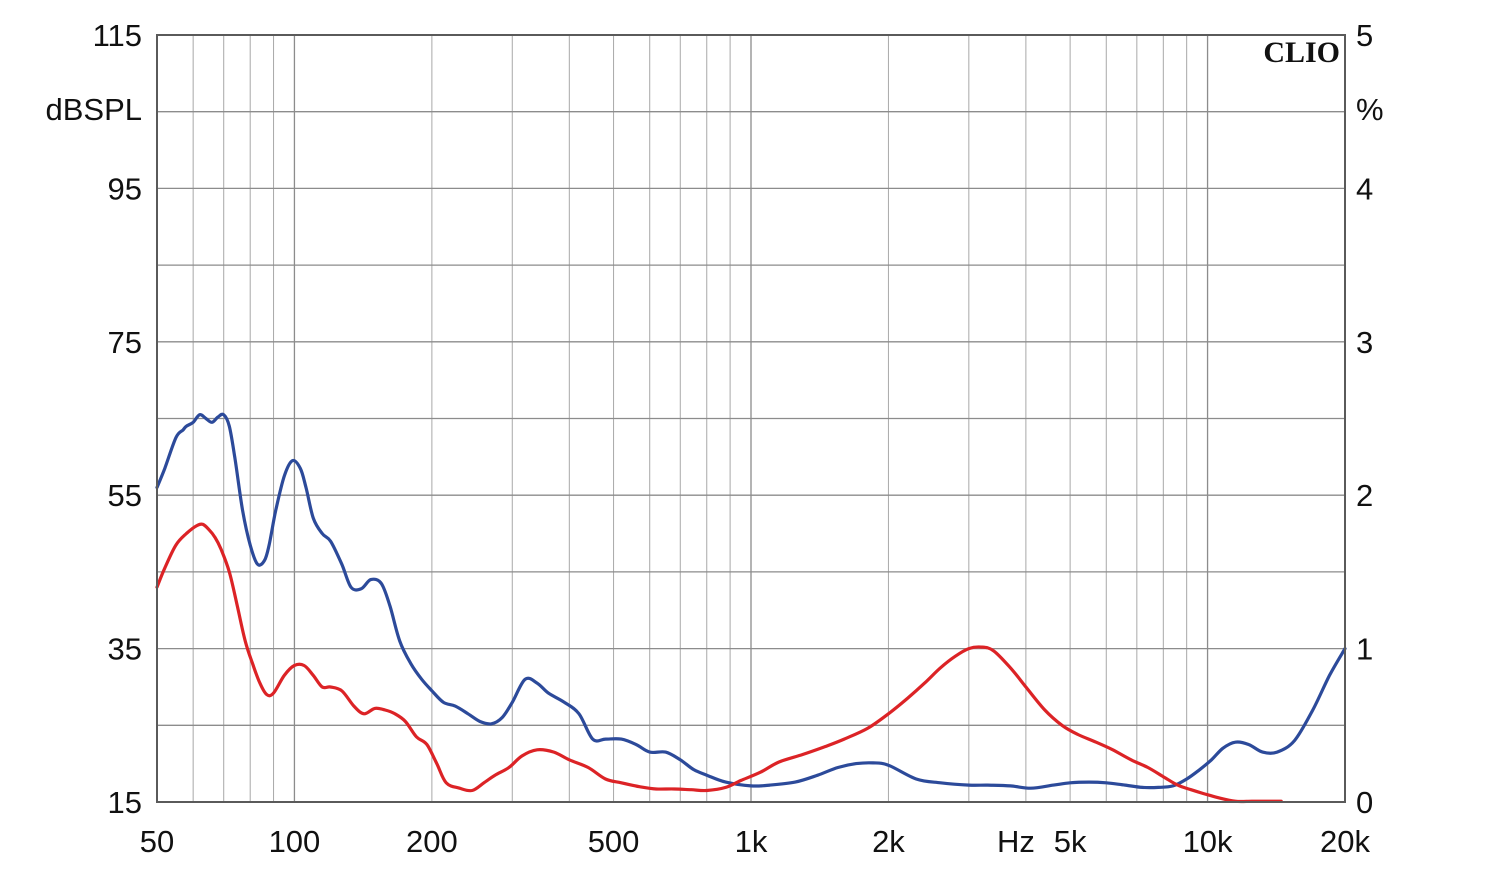  Describe the element at coordinates (295, 841) in the screenshot. I see `x-tick-label: 100` at that location.